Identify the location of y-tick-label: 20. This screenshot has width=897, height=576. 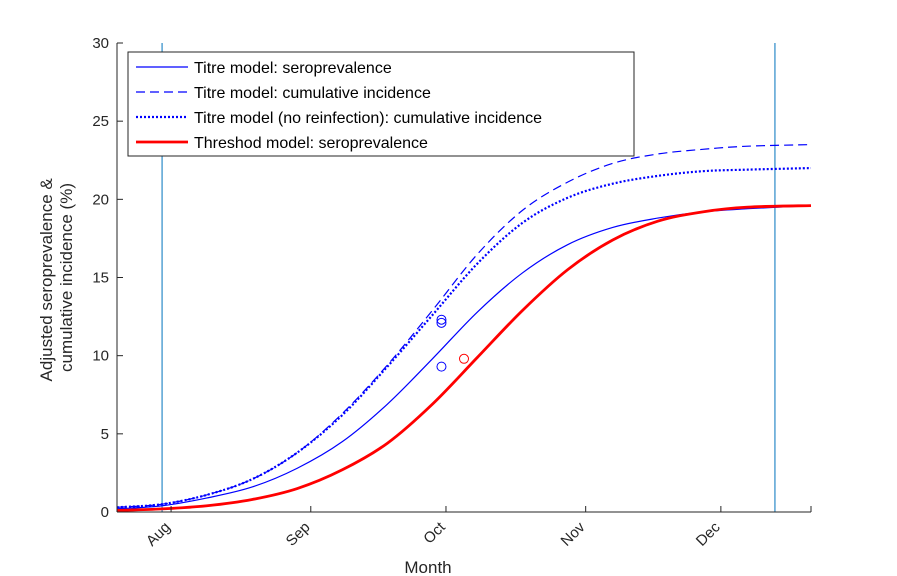
(100, 199).